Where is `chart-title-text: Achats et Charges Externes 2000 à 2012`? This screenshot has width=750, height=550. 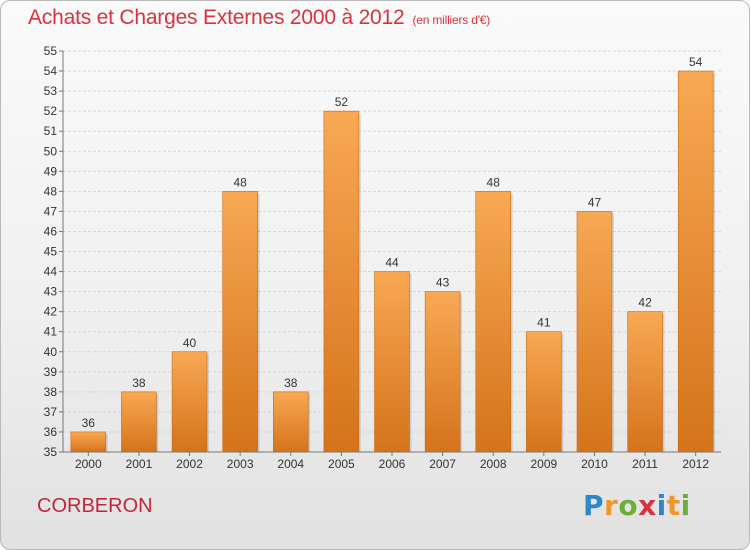
chart-title-text: Achats et Charges Externes 2000 à 2012 is located at coordinates (216, 17).